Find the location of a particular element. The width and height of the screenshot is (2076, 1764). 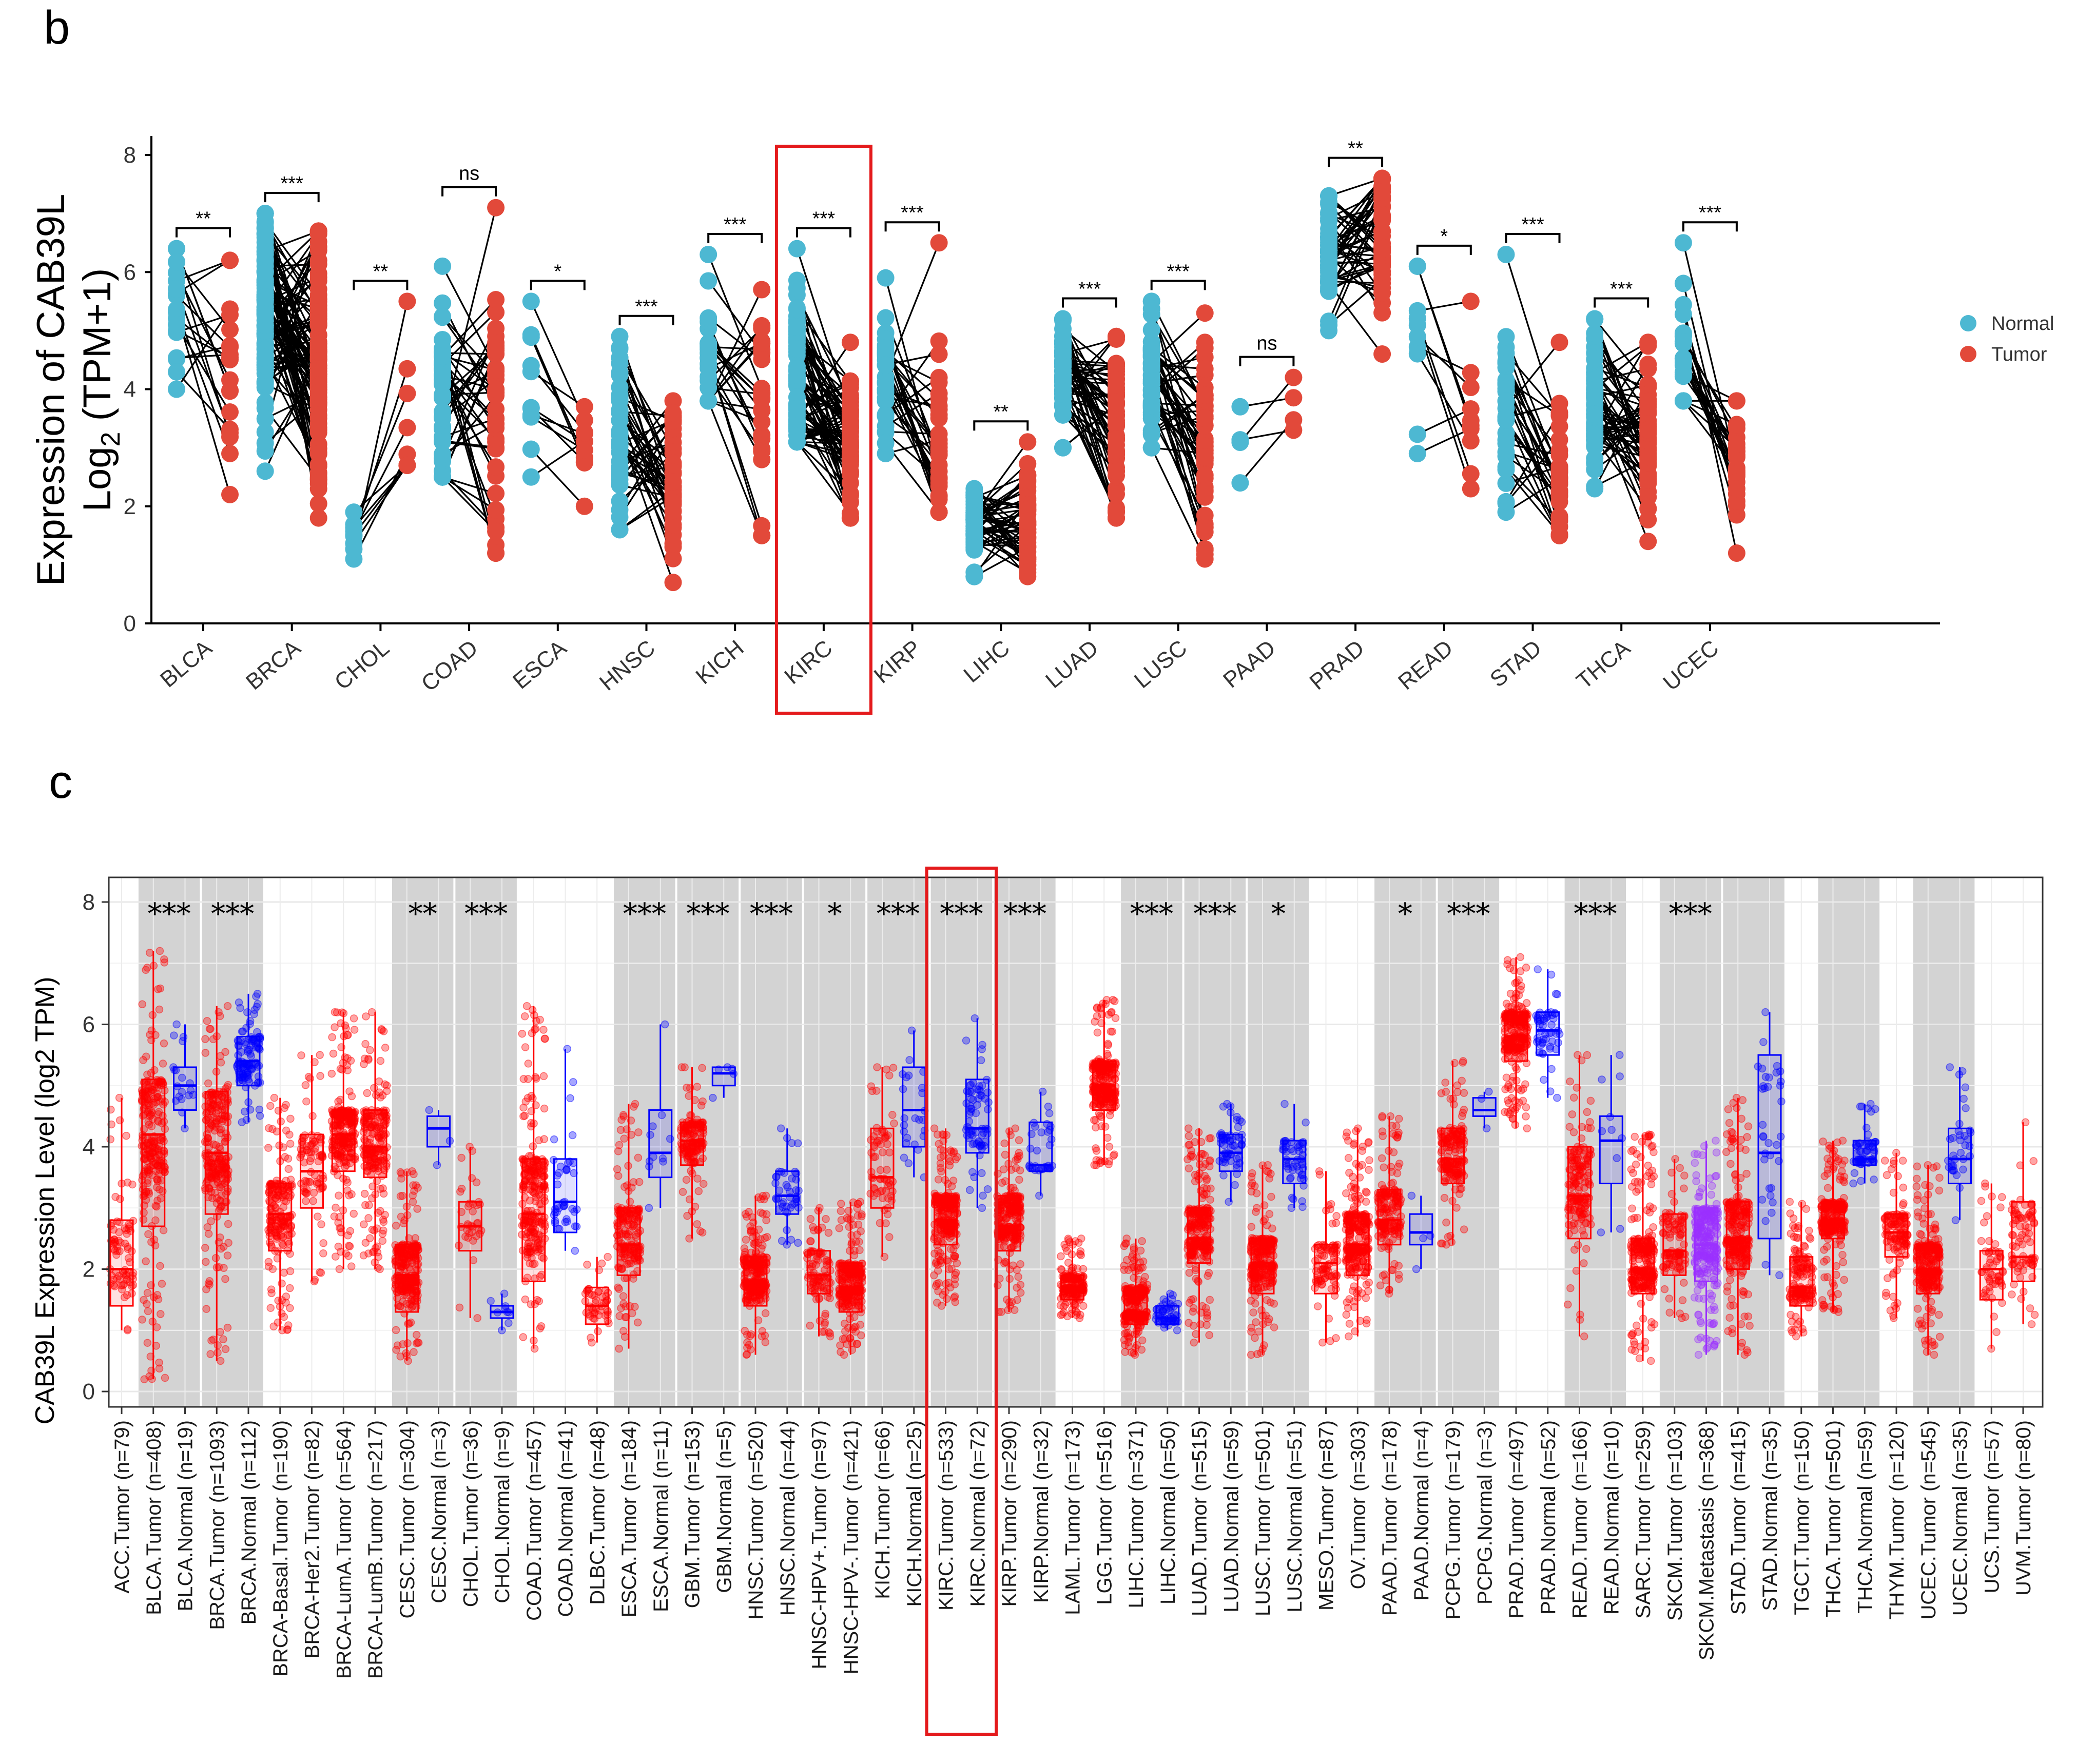

b-sig-brca: *** is located at coordinates (292, 188).